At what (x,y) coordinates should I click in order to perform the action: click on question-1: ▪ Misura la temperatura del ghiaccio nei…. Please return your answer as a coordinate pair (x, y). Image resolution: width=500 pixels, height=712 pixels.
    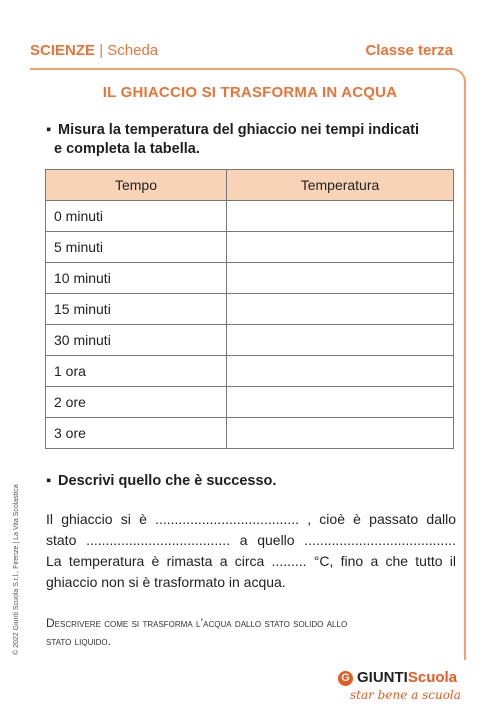
    Looking at the image, I should click on (232, 140).